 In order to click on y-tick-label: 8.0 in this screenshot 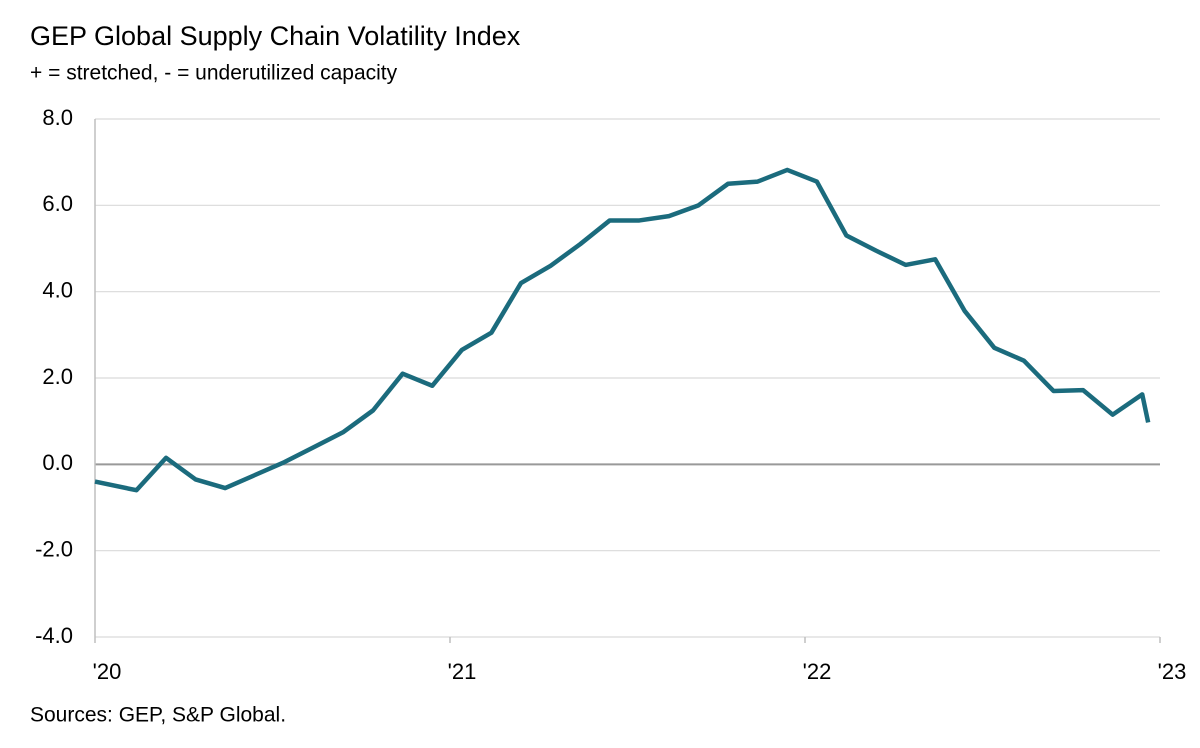, I will do `click(57, 117)`.